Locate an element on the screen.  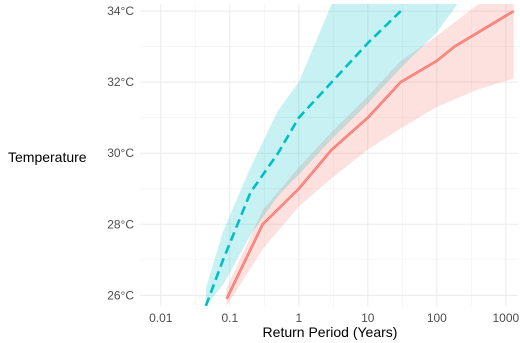
x-axis-title: Return Period (Years) is located at coordinates (330, 332).